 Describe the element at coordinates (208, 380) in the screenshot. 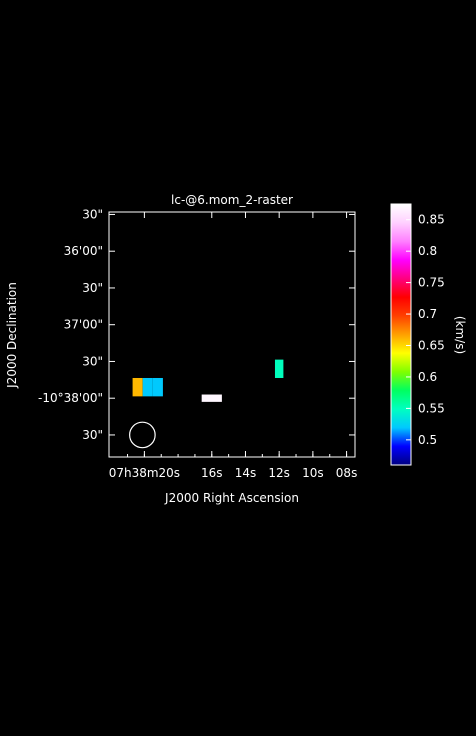

I see `raster-pixels` at that location.